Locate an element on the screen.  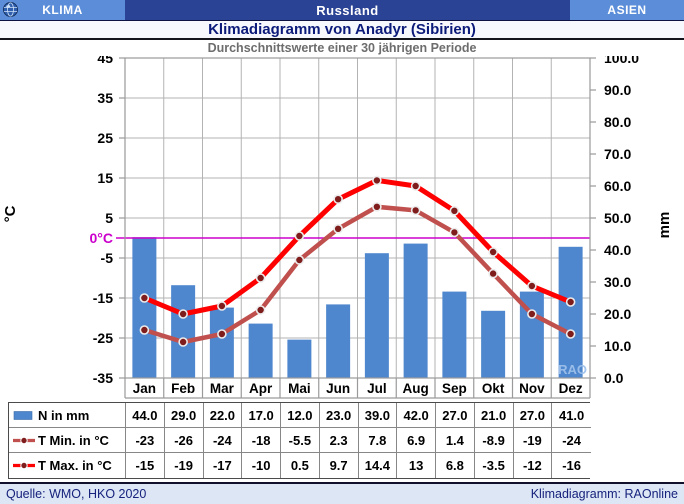
top-banner: KLIMA Russland ASIEN is located at coordinates (342, 10).